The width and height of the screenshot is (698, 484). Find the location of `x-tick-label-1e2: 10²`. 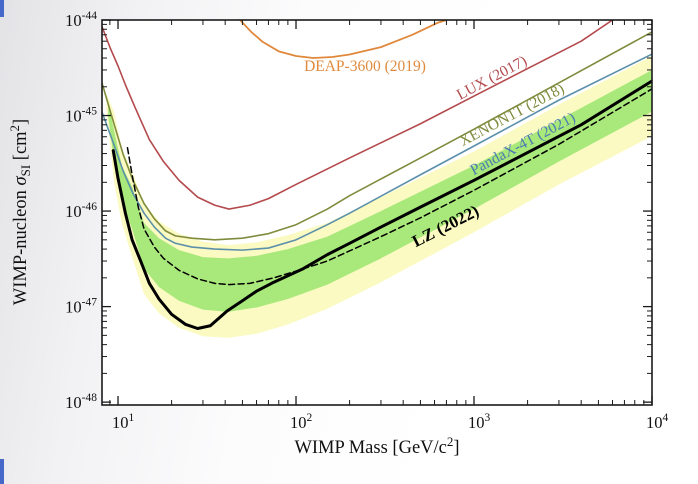

x-tick-label-1e2: 10² is located at coordinates (301, 422).